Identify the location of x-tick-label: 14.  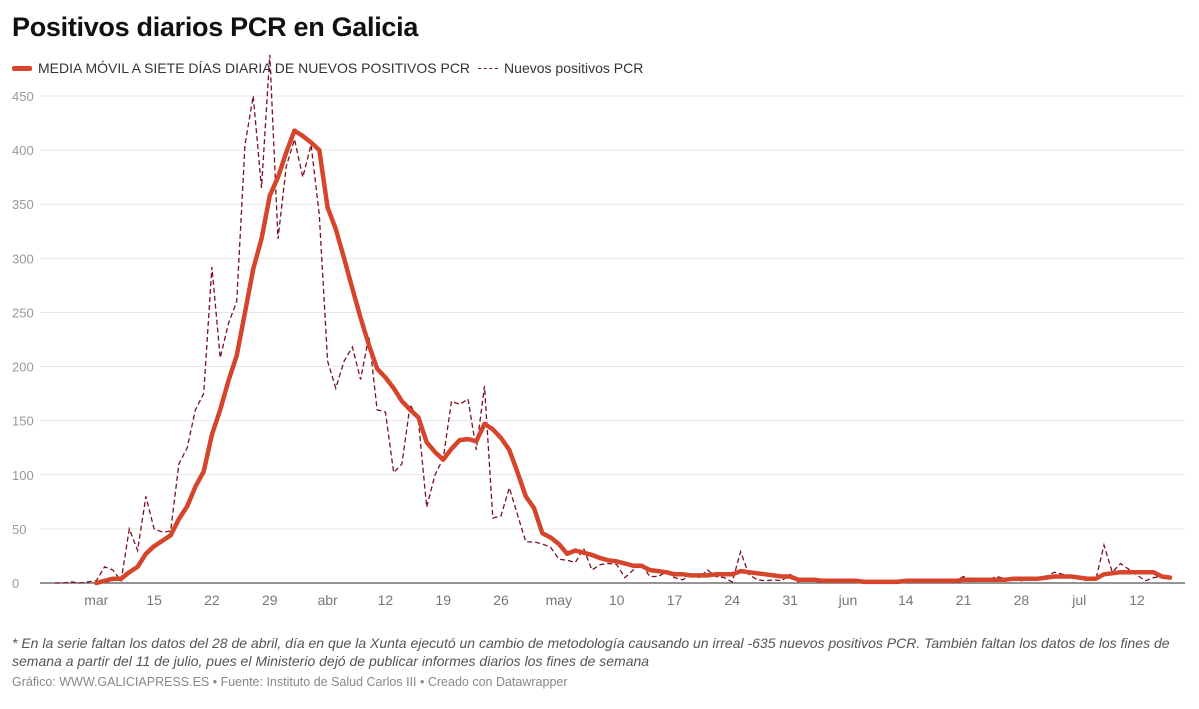
(906, 600).